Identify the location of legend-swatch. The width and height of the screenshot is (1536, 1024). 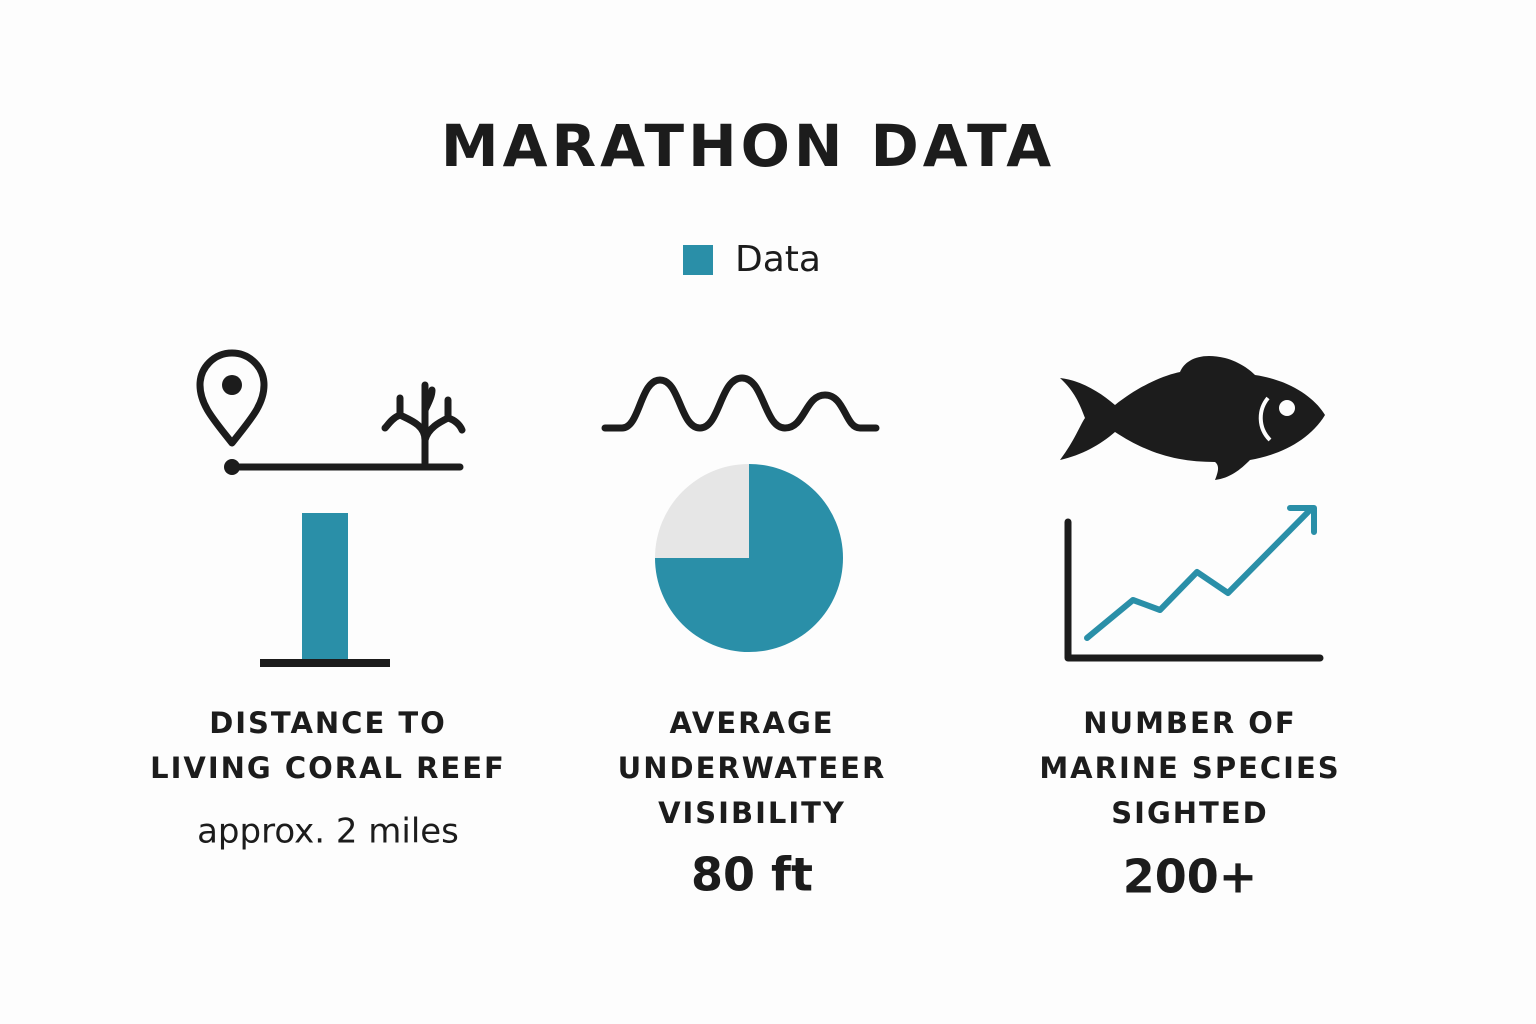
(698, 260).